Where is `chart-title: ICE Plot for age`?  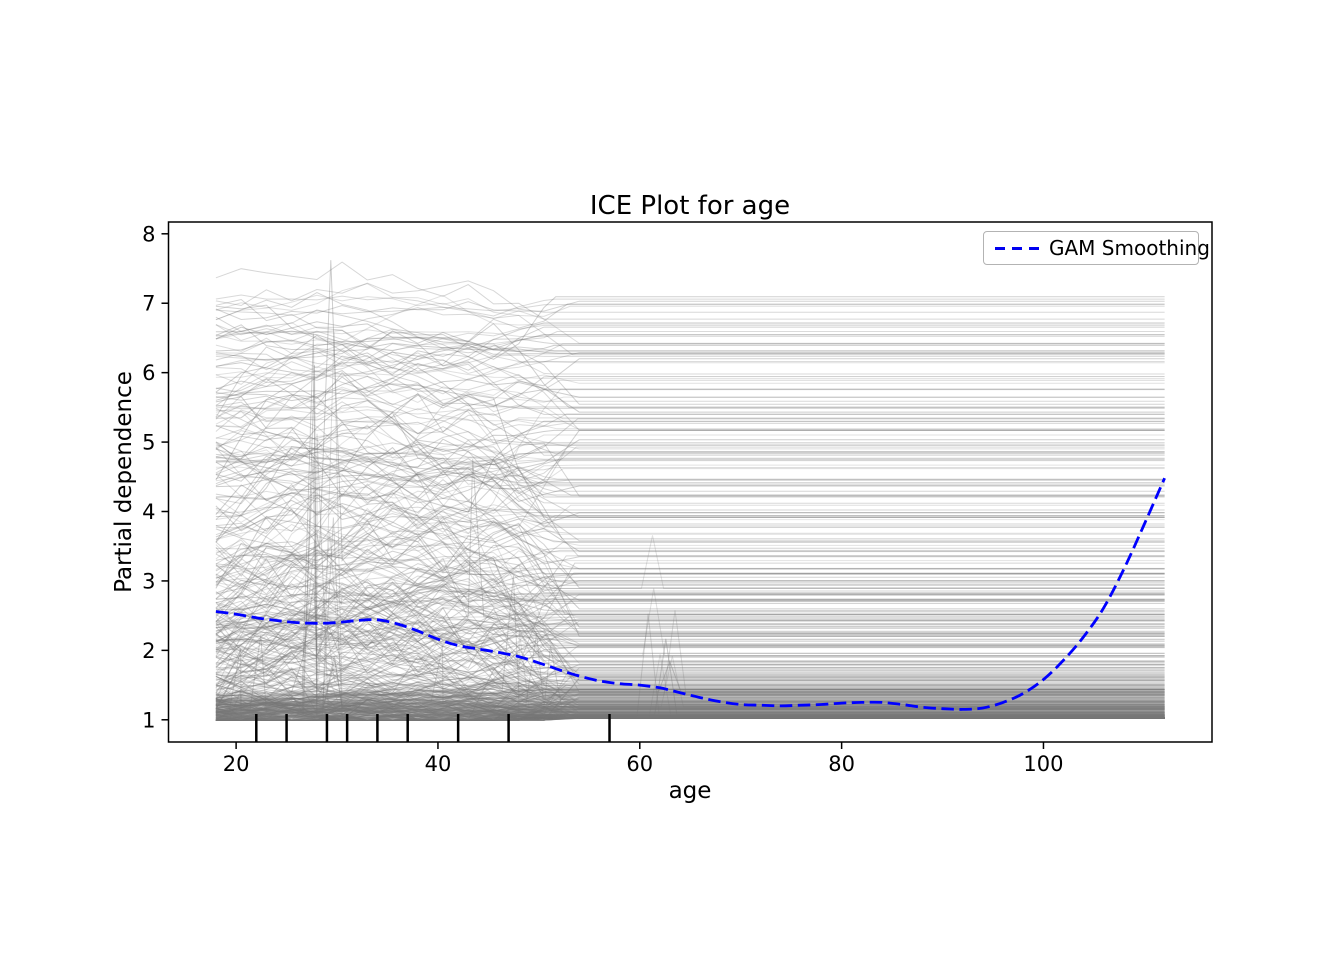 chart-title: ICE Plot for age is located at coordinates (690, 206).